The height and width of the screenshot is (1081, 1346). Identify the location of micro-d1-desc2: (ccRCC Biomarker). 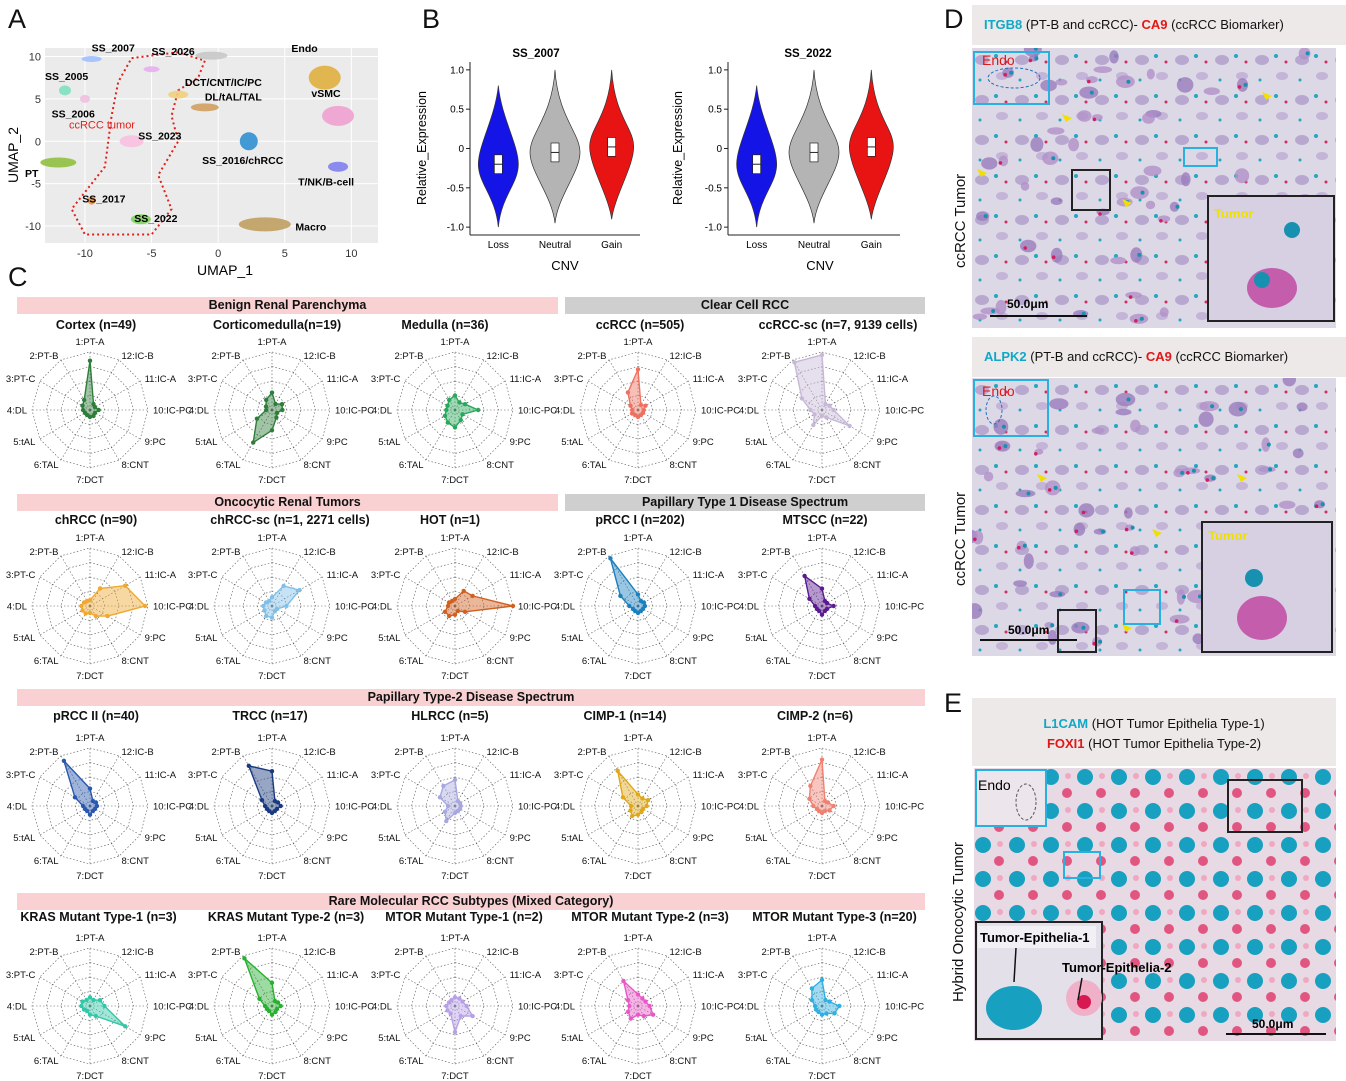
(1225, 24).